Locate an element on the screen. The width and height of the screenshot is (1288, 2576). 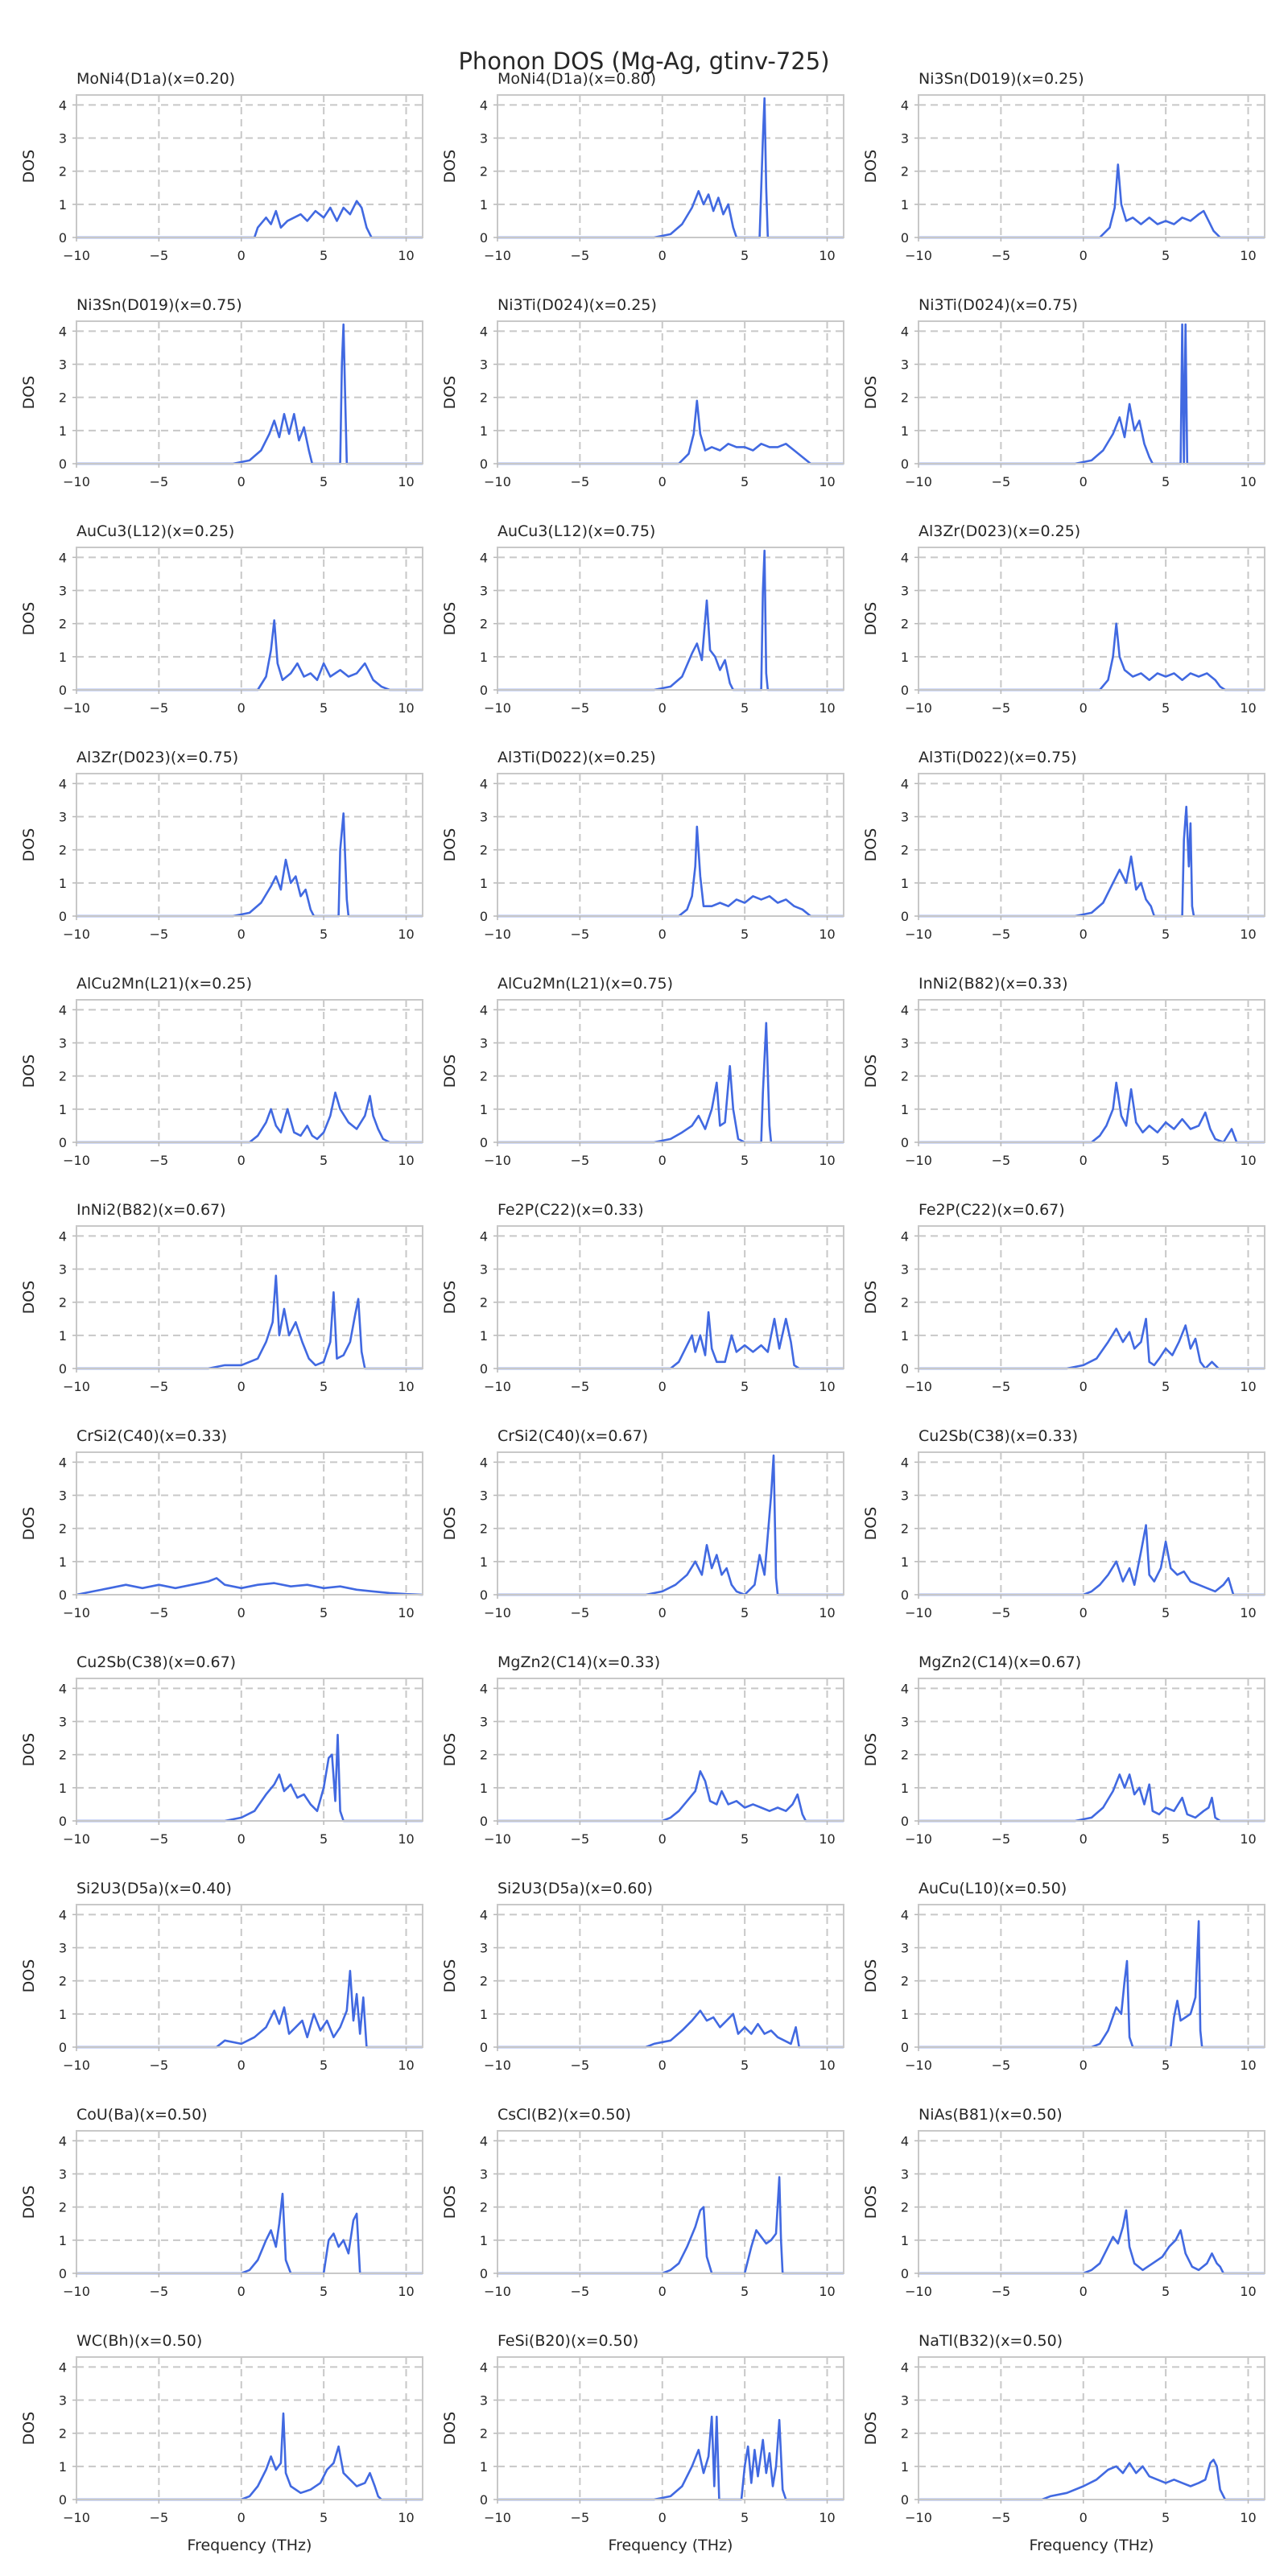
dos-subplot: AuCu(L10)(x=0.50) −10 −5 0 5 10 0 1 2 3 4 DOS is located at coordinates (1063, 1976).